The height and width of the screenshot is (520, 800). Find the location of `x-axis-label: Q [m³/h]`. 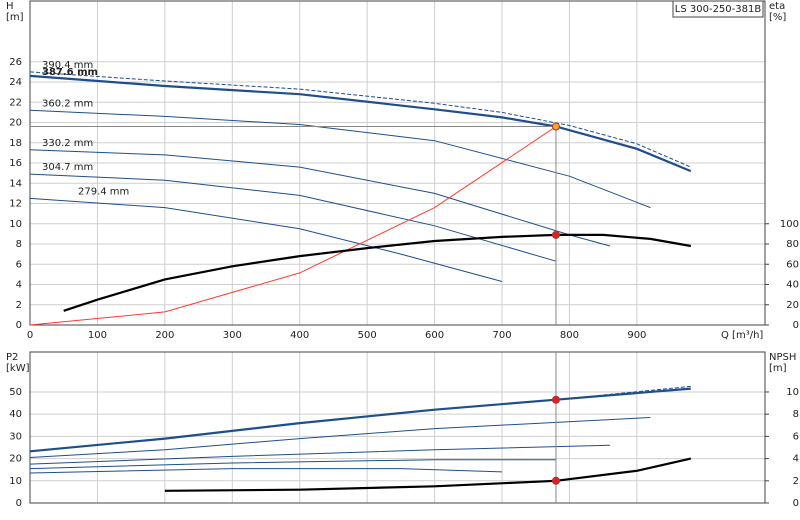

x-axis-label: Q [m³/h] is located at coordinates (742, 335).